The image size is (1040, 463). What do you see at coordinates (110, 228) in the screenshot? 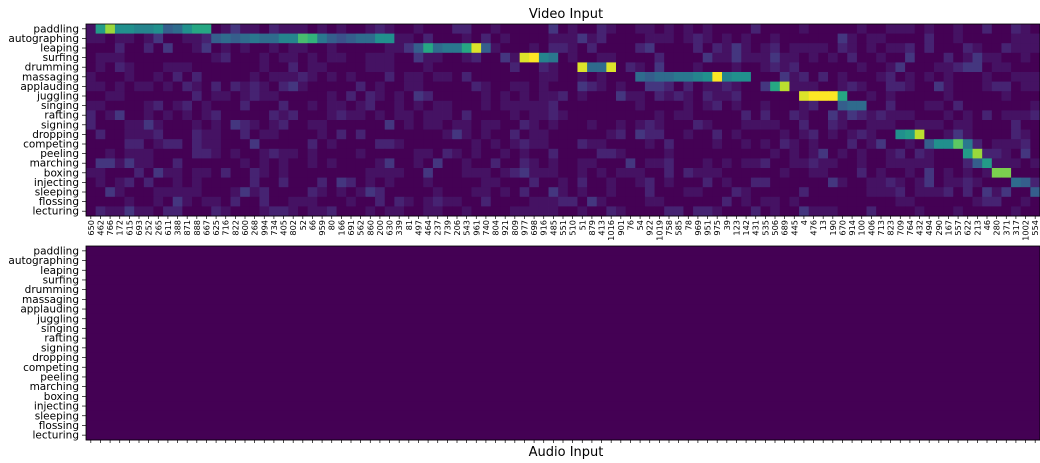
I see `column-label: 766` at bounding box center [110, 228].